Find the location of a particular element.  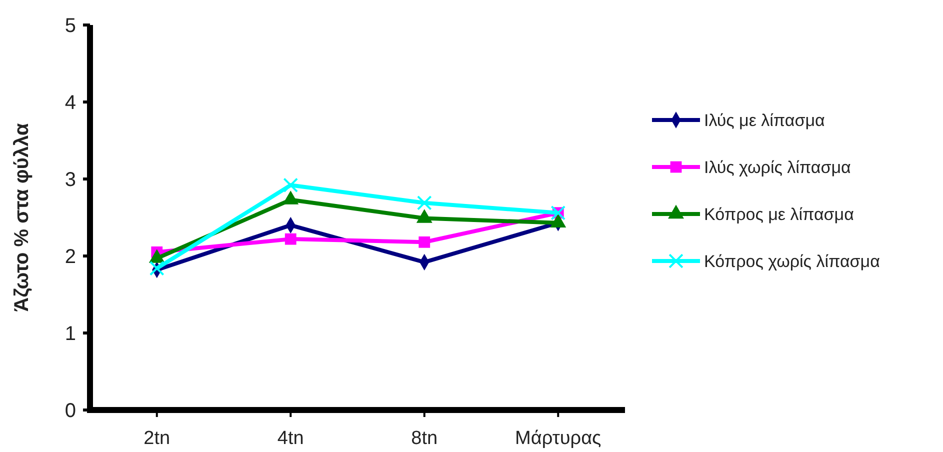

legend-label: Κόπρος χωρίς λίπασμα is located at coordinates (792, 261).